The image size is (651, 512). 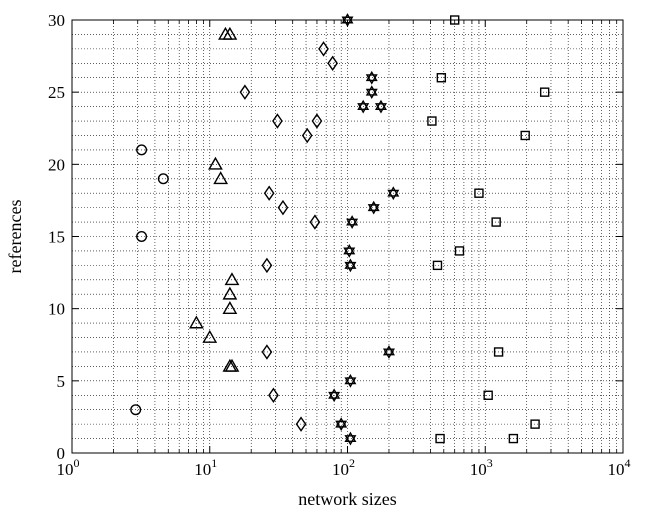 I want to click on y-tick-label: 25, so click(x=56, y=92).